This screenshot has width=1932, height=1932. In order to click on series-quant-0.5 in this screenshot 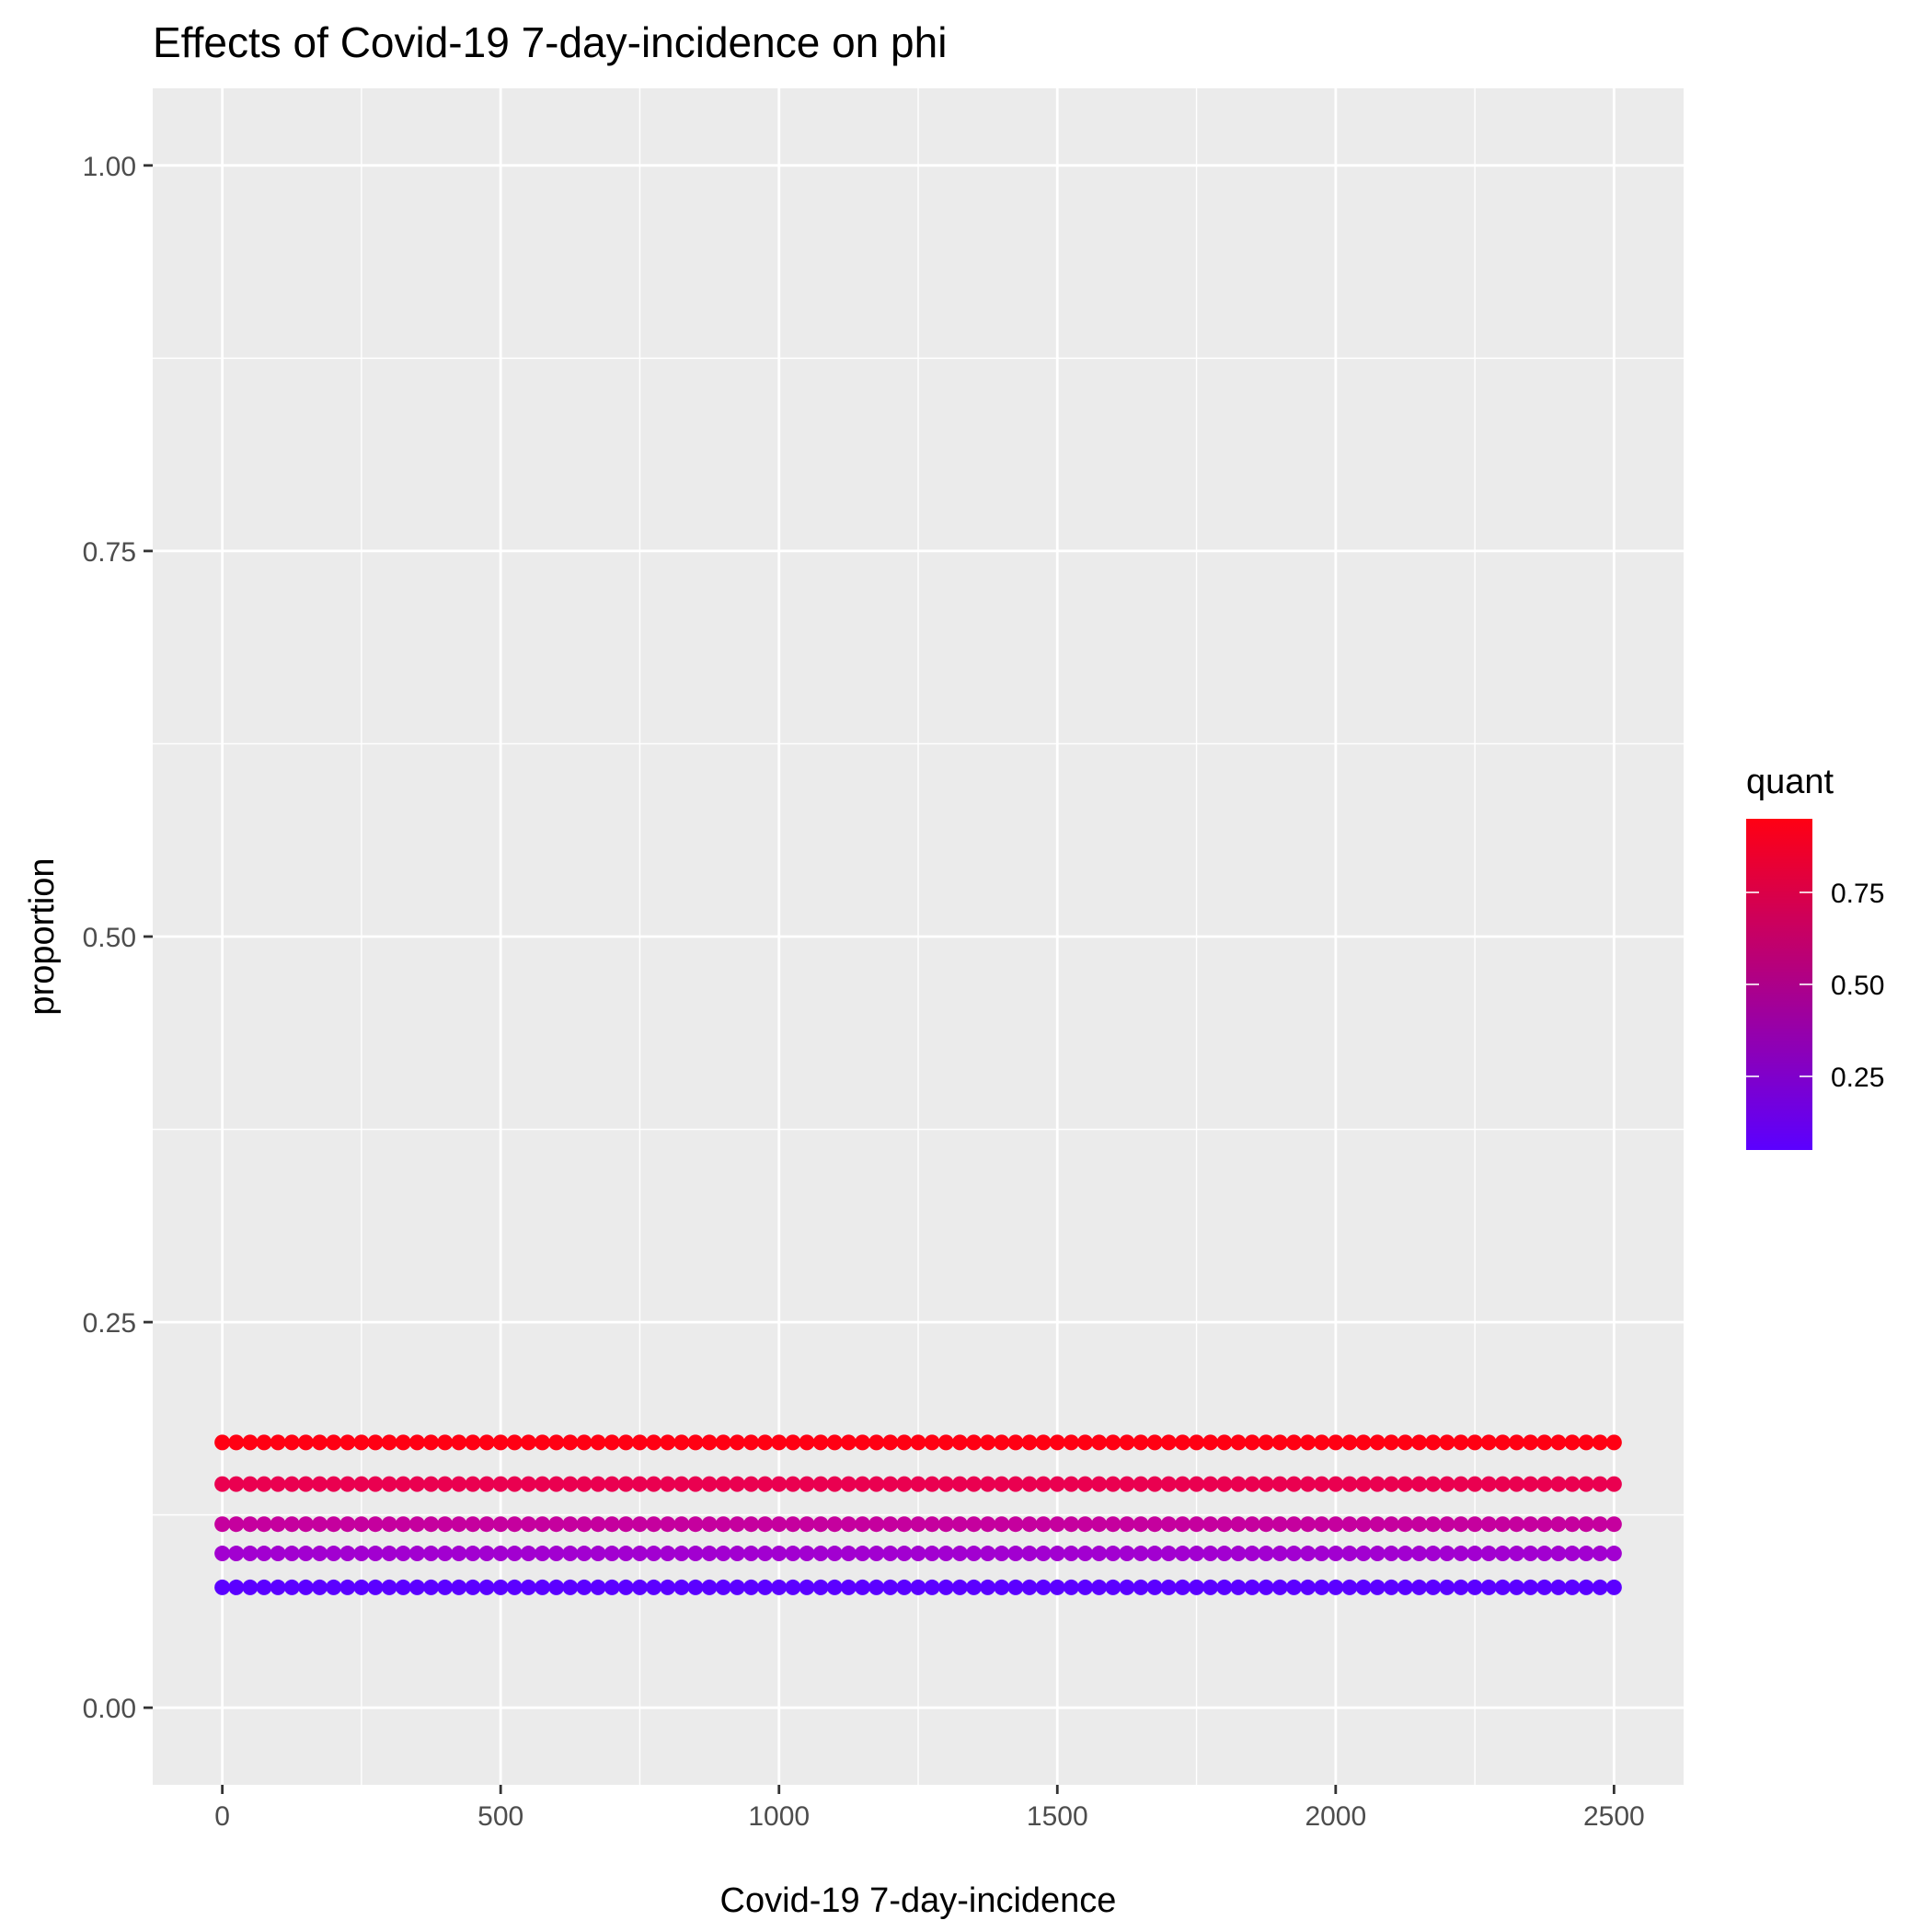, I will do `click(918, 1524)`.